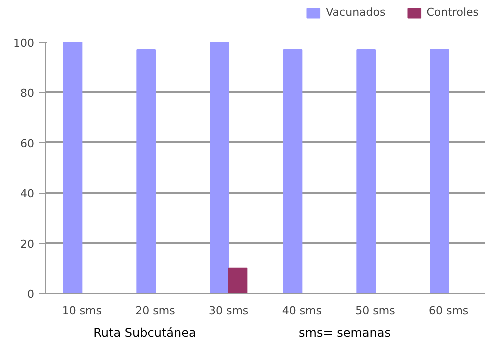  I want to click on y-tick-label: 0, so click(31, 294).